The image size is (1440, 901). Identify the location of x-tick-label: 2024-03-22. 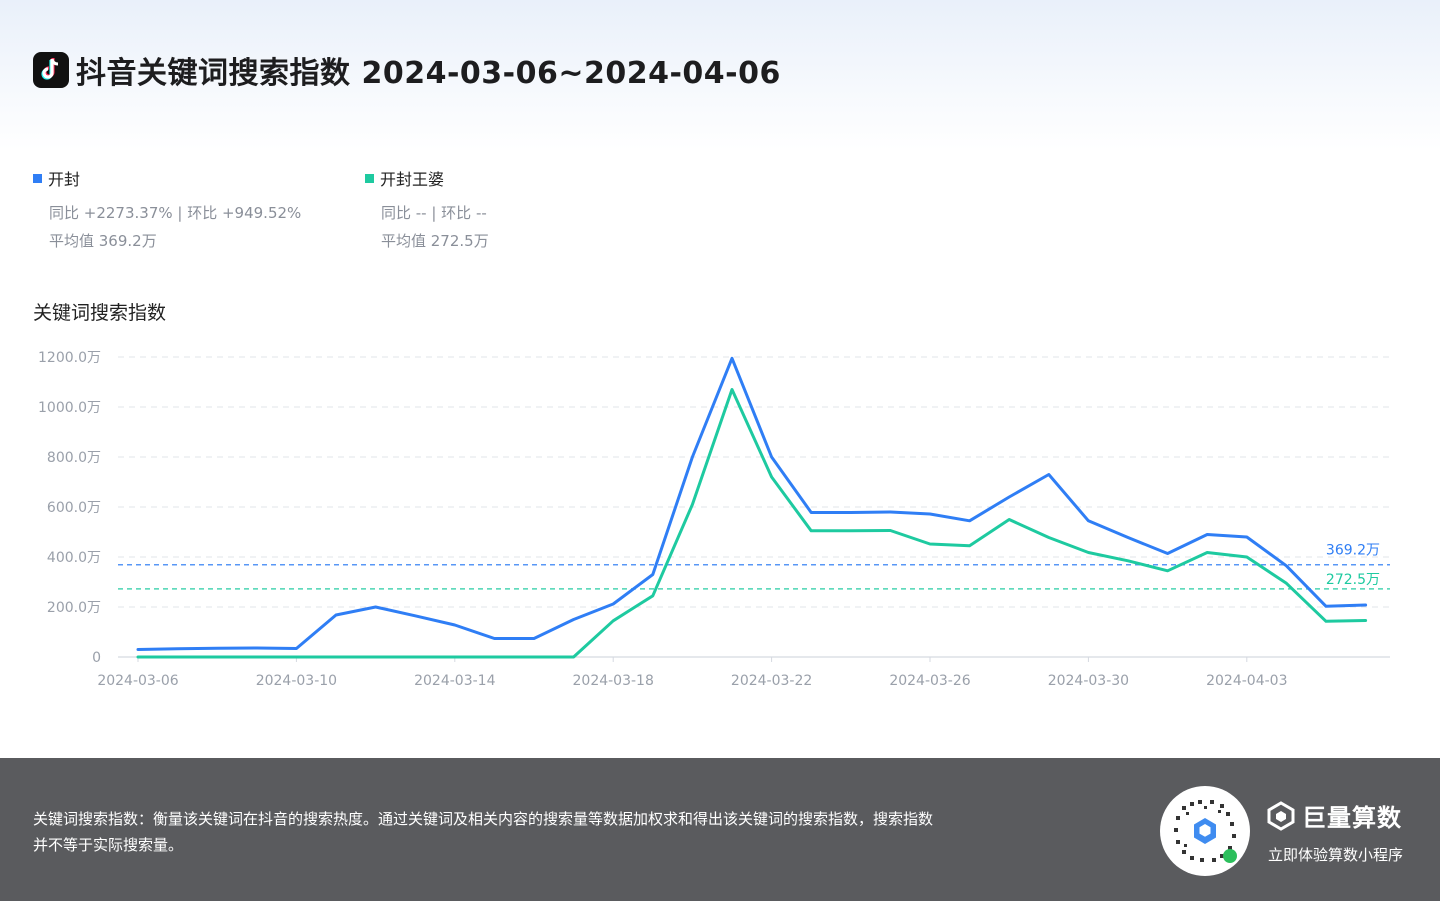
(771, 681).